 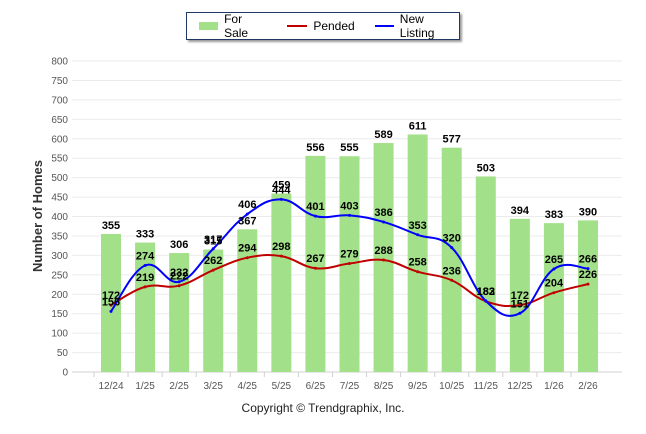 I want to click on data-label-pended: 294, so click(x=247, y=249).